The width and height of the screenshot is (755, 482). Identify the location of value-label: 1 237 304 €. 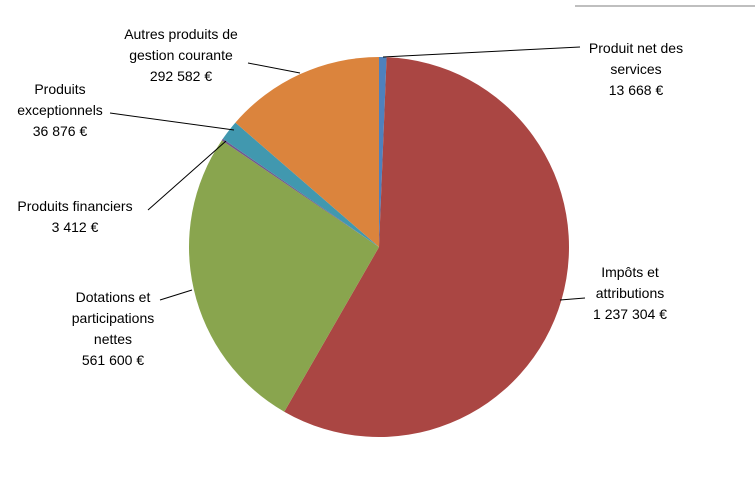
(630, 314).